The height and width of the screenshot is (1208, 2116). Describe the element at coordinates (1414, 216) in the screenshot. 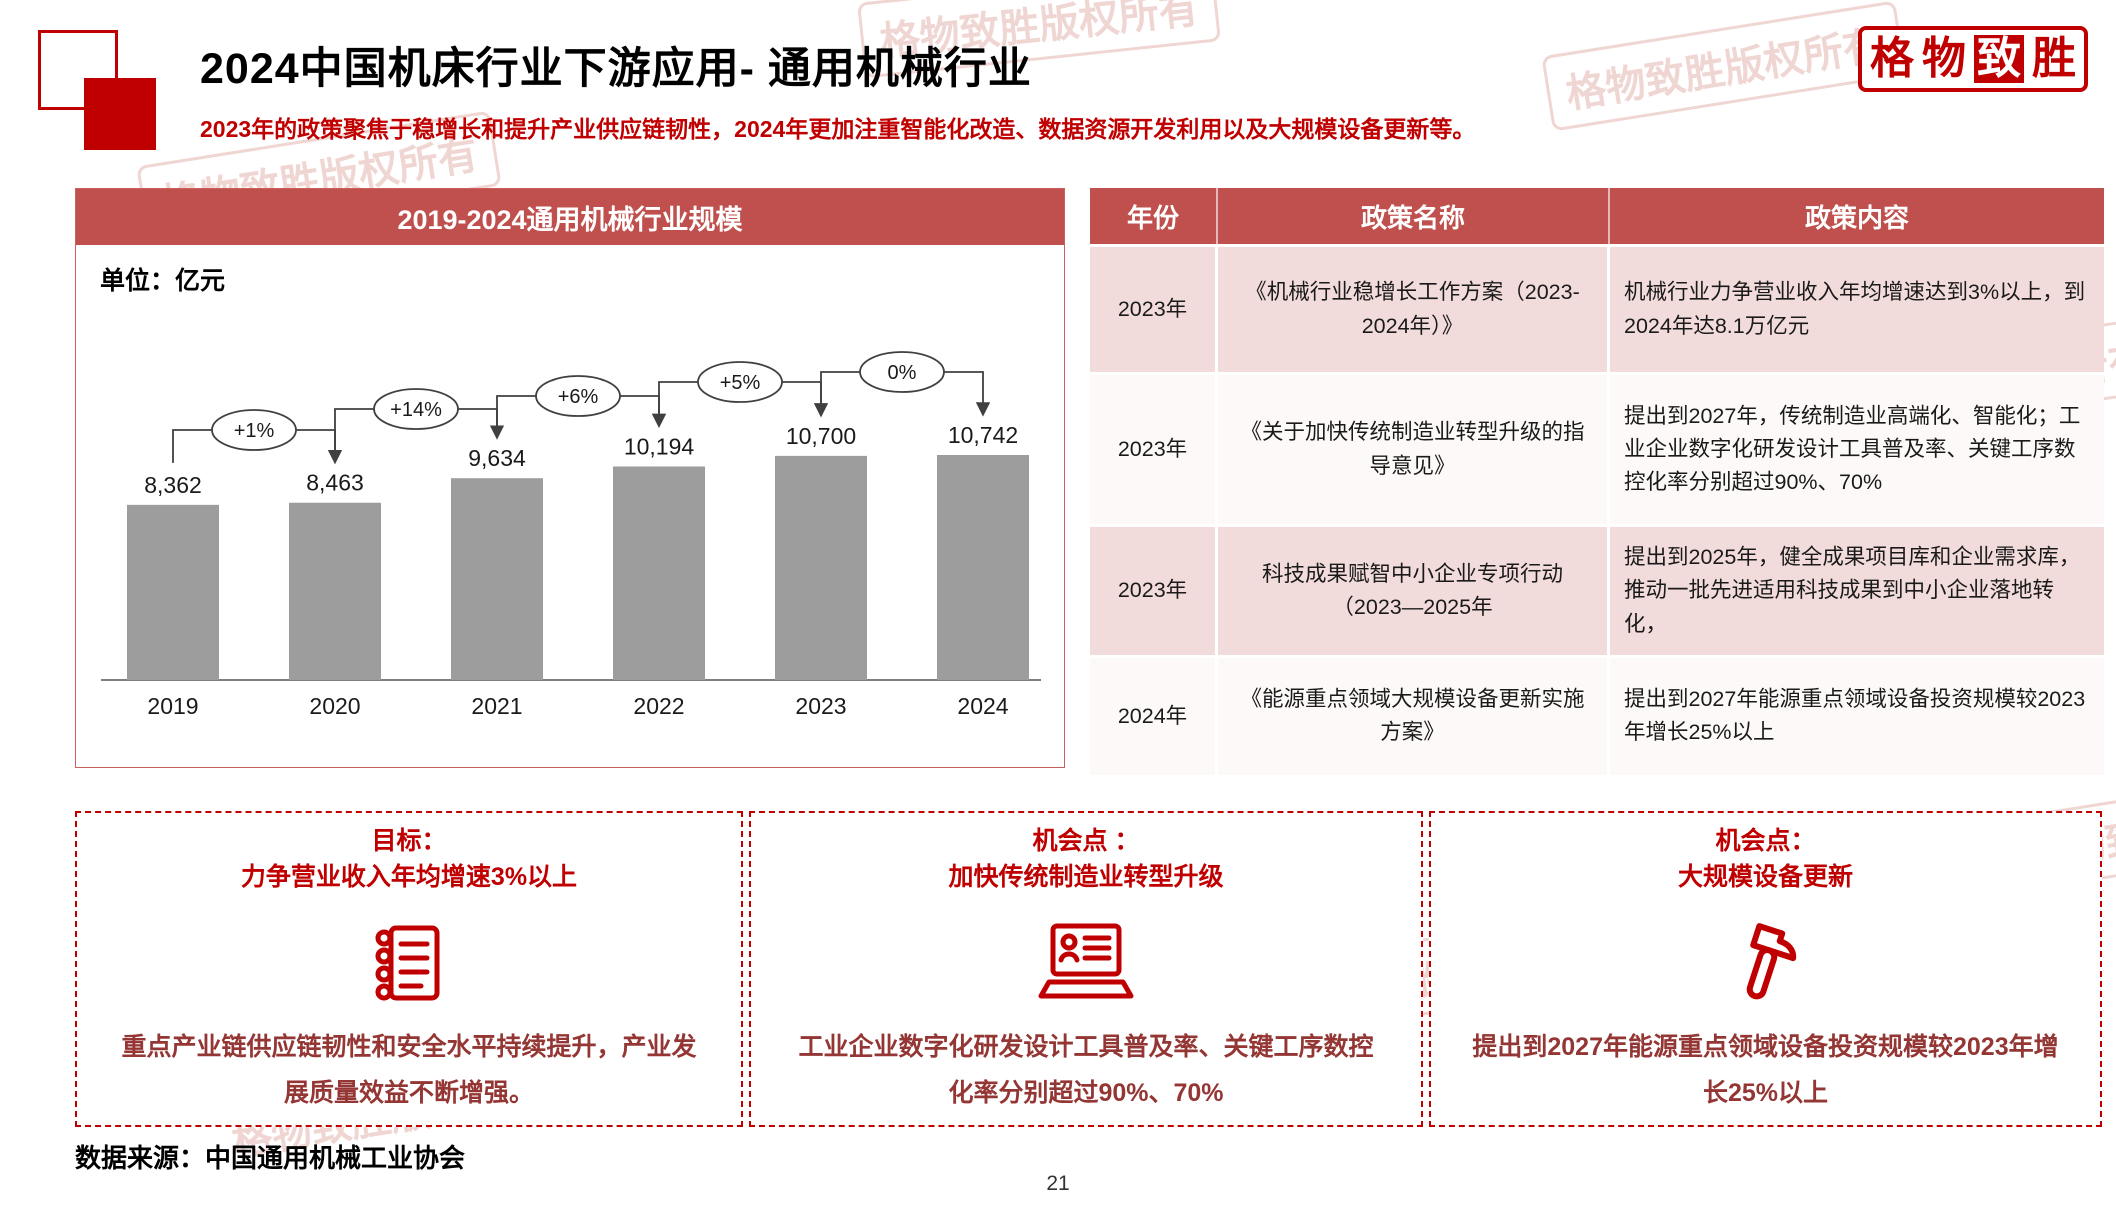

I see `col-header-policy-name: 政策名称` at that location.